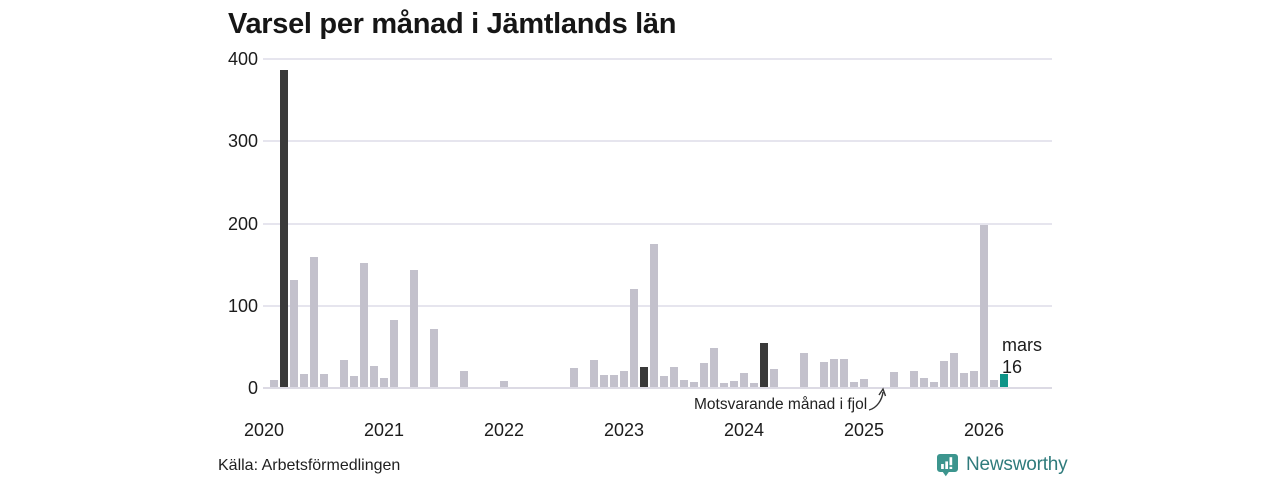 This screenshot has width=1280, height=480. I want to click on source-caption: Källa: Arbetsförmedlingen, so click(309, 465).